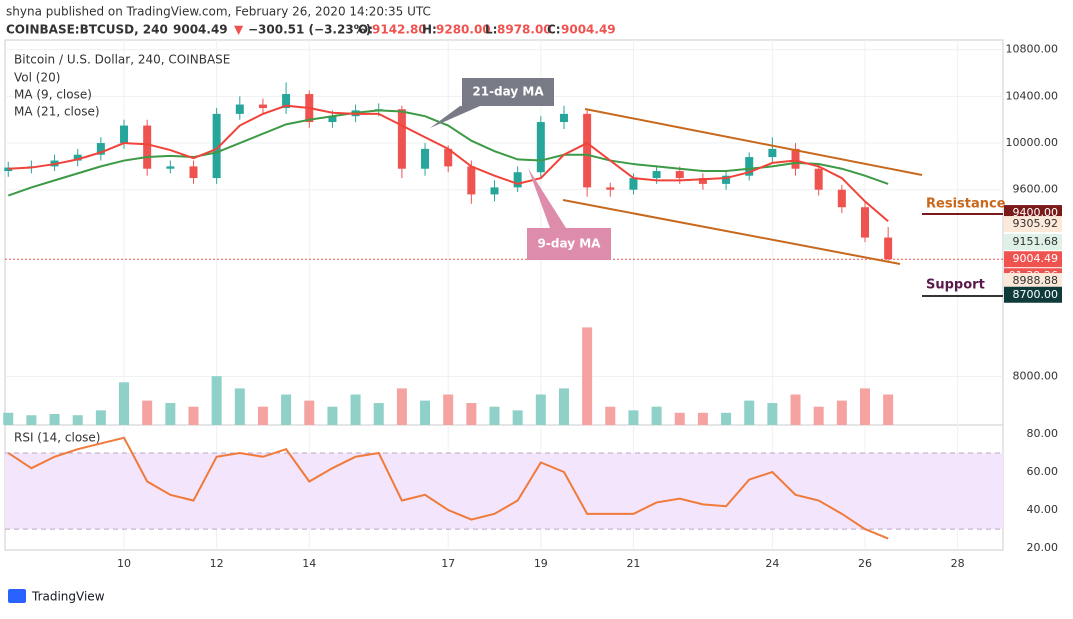  Describe the element at coordinates (429, 30) in the screenshot. I see `h-label: H:` at that location.